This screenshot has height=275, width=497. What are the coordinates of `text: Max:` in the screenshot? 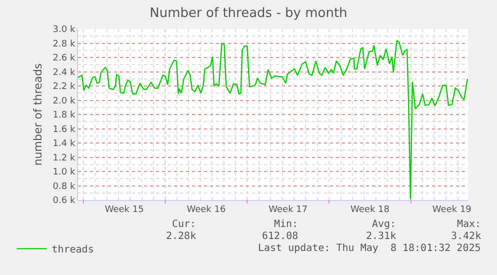 It's located at (469, 224).